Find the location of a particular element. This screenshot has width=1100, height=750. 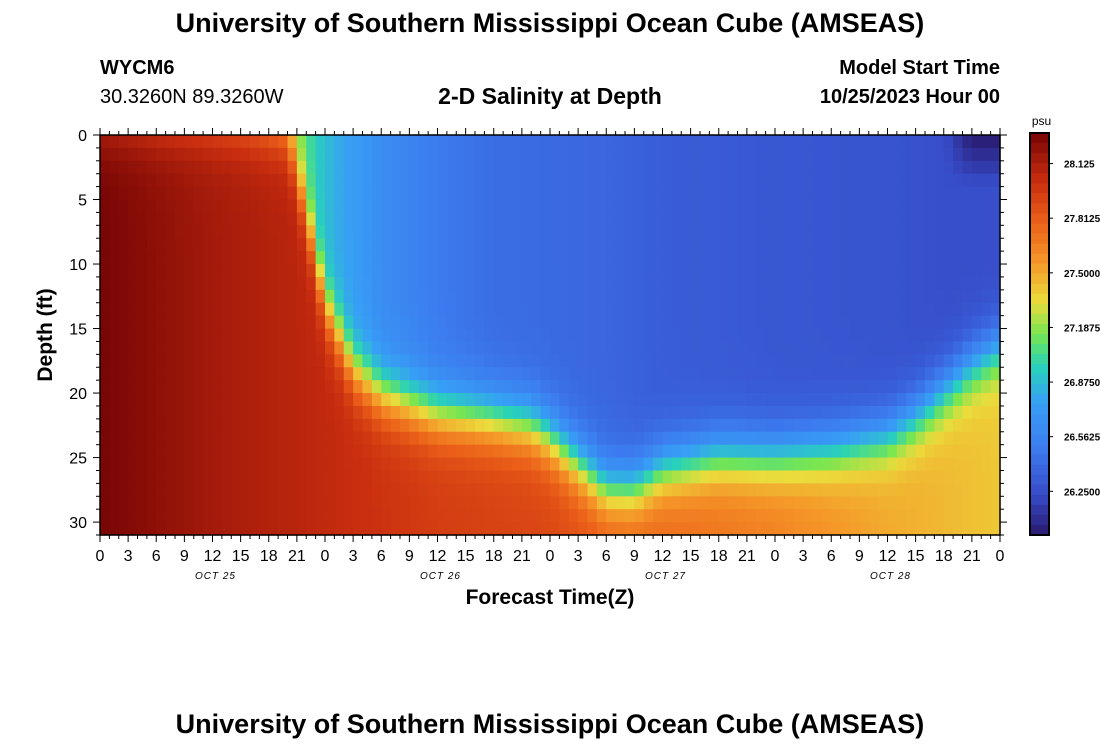

x-tick-label: 9 is located at coordinates (409, 556).